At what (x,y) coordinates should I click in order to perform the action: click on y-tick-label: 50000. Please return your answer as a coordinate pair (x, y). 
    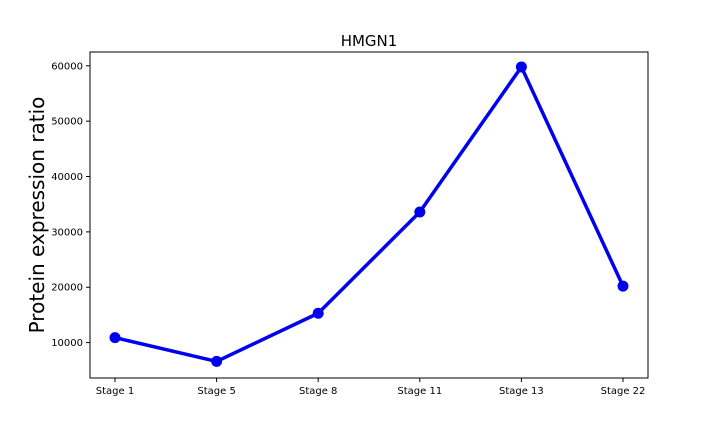
    Looking at the image, I should click on (67, 122).